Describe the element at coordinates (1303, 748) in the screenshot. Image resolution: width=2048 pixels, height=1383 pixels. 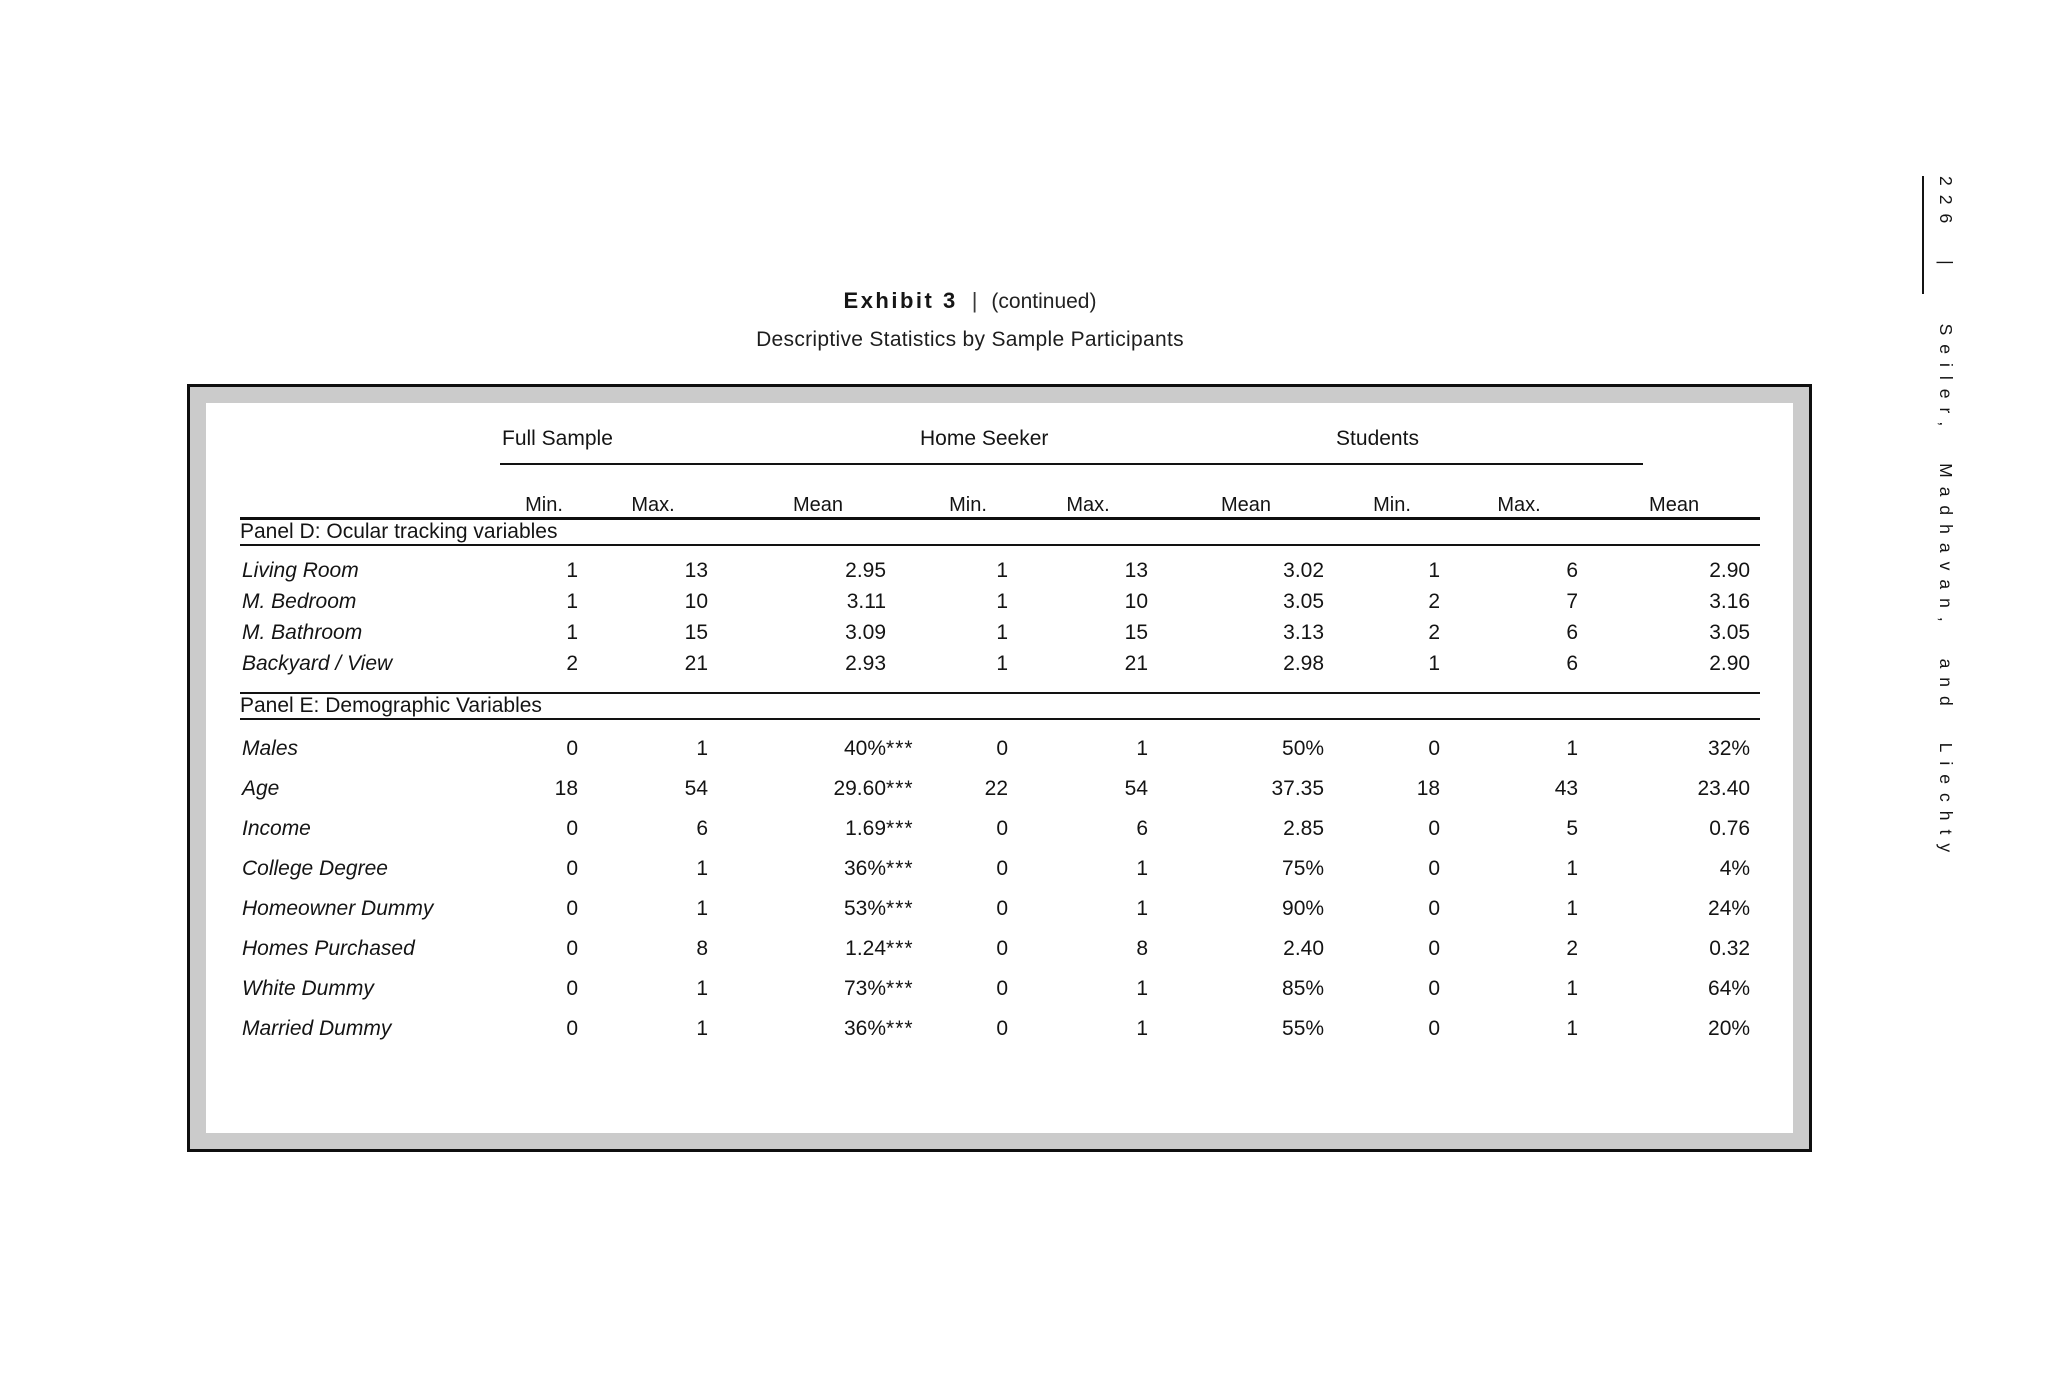
I see `stat-value: 50%` at that location.